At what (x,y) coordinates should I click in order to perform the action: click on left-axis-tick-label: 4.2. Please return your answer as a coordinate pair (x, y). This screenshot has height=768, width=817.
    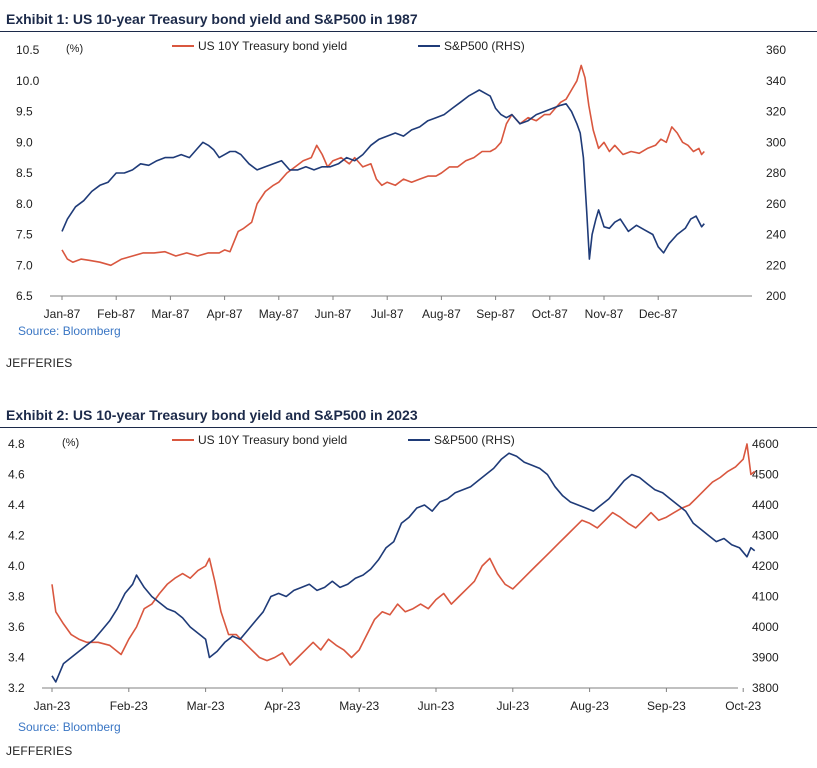
    Looking at the image, I should click on (16, 536).